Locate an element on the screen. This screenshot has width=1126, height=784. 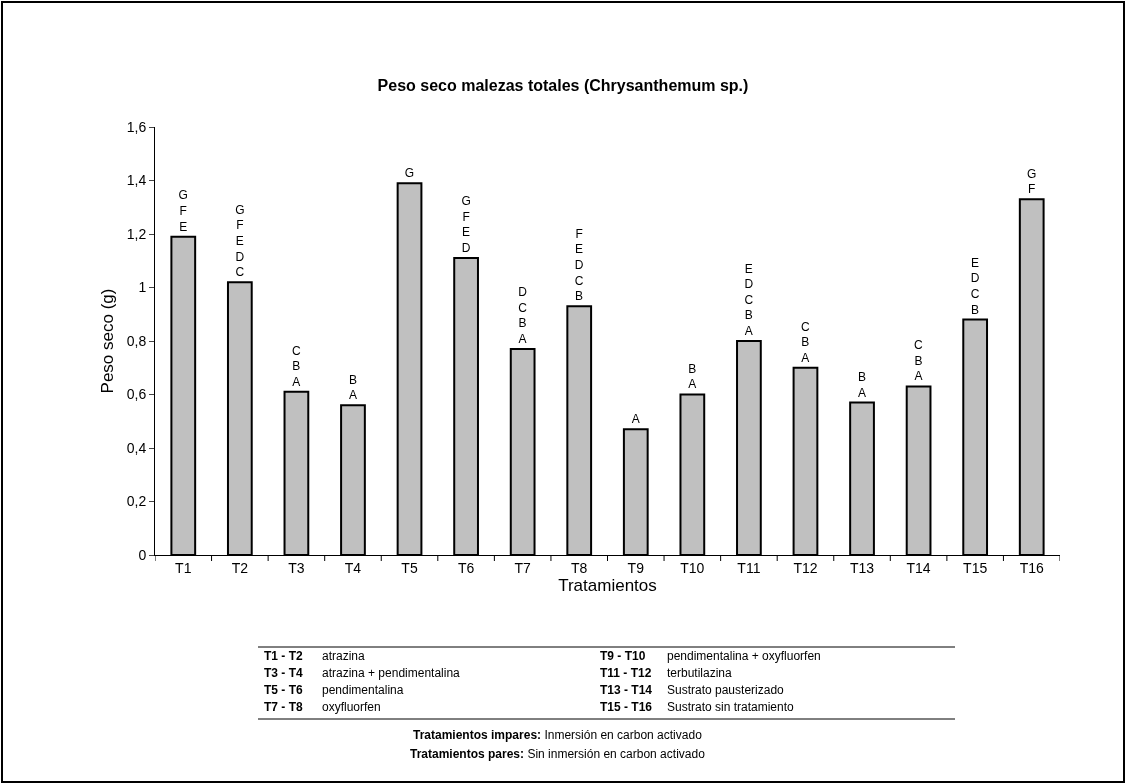
text: T7 - T8 oxyfluorfen is located at coordinates (322, 707).